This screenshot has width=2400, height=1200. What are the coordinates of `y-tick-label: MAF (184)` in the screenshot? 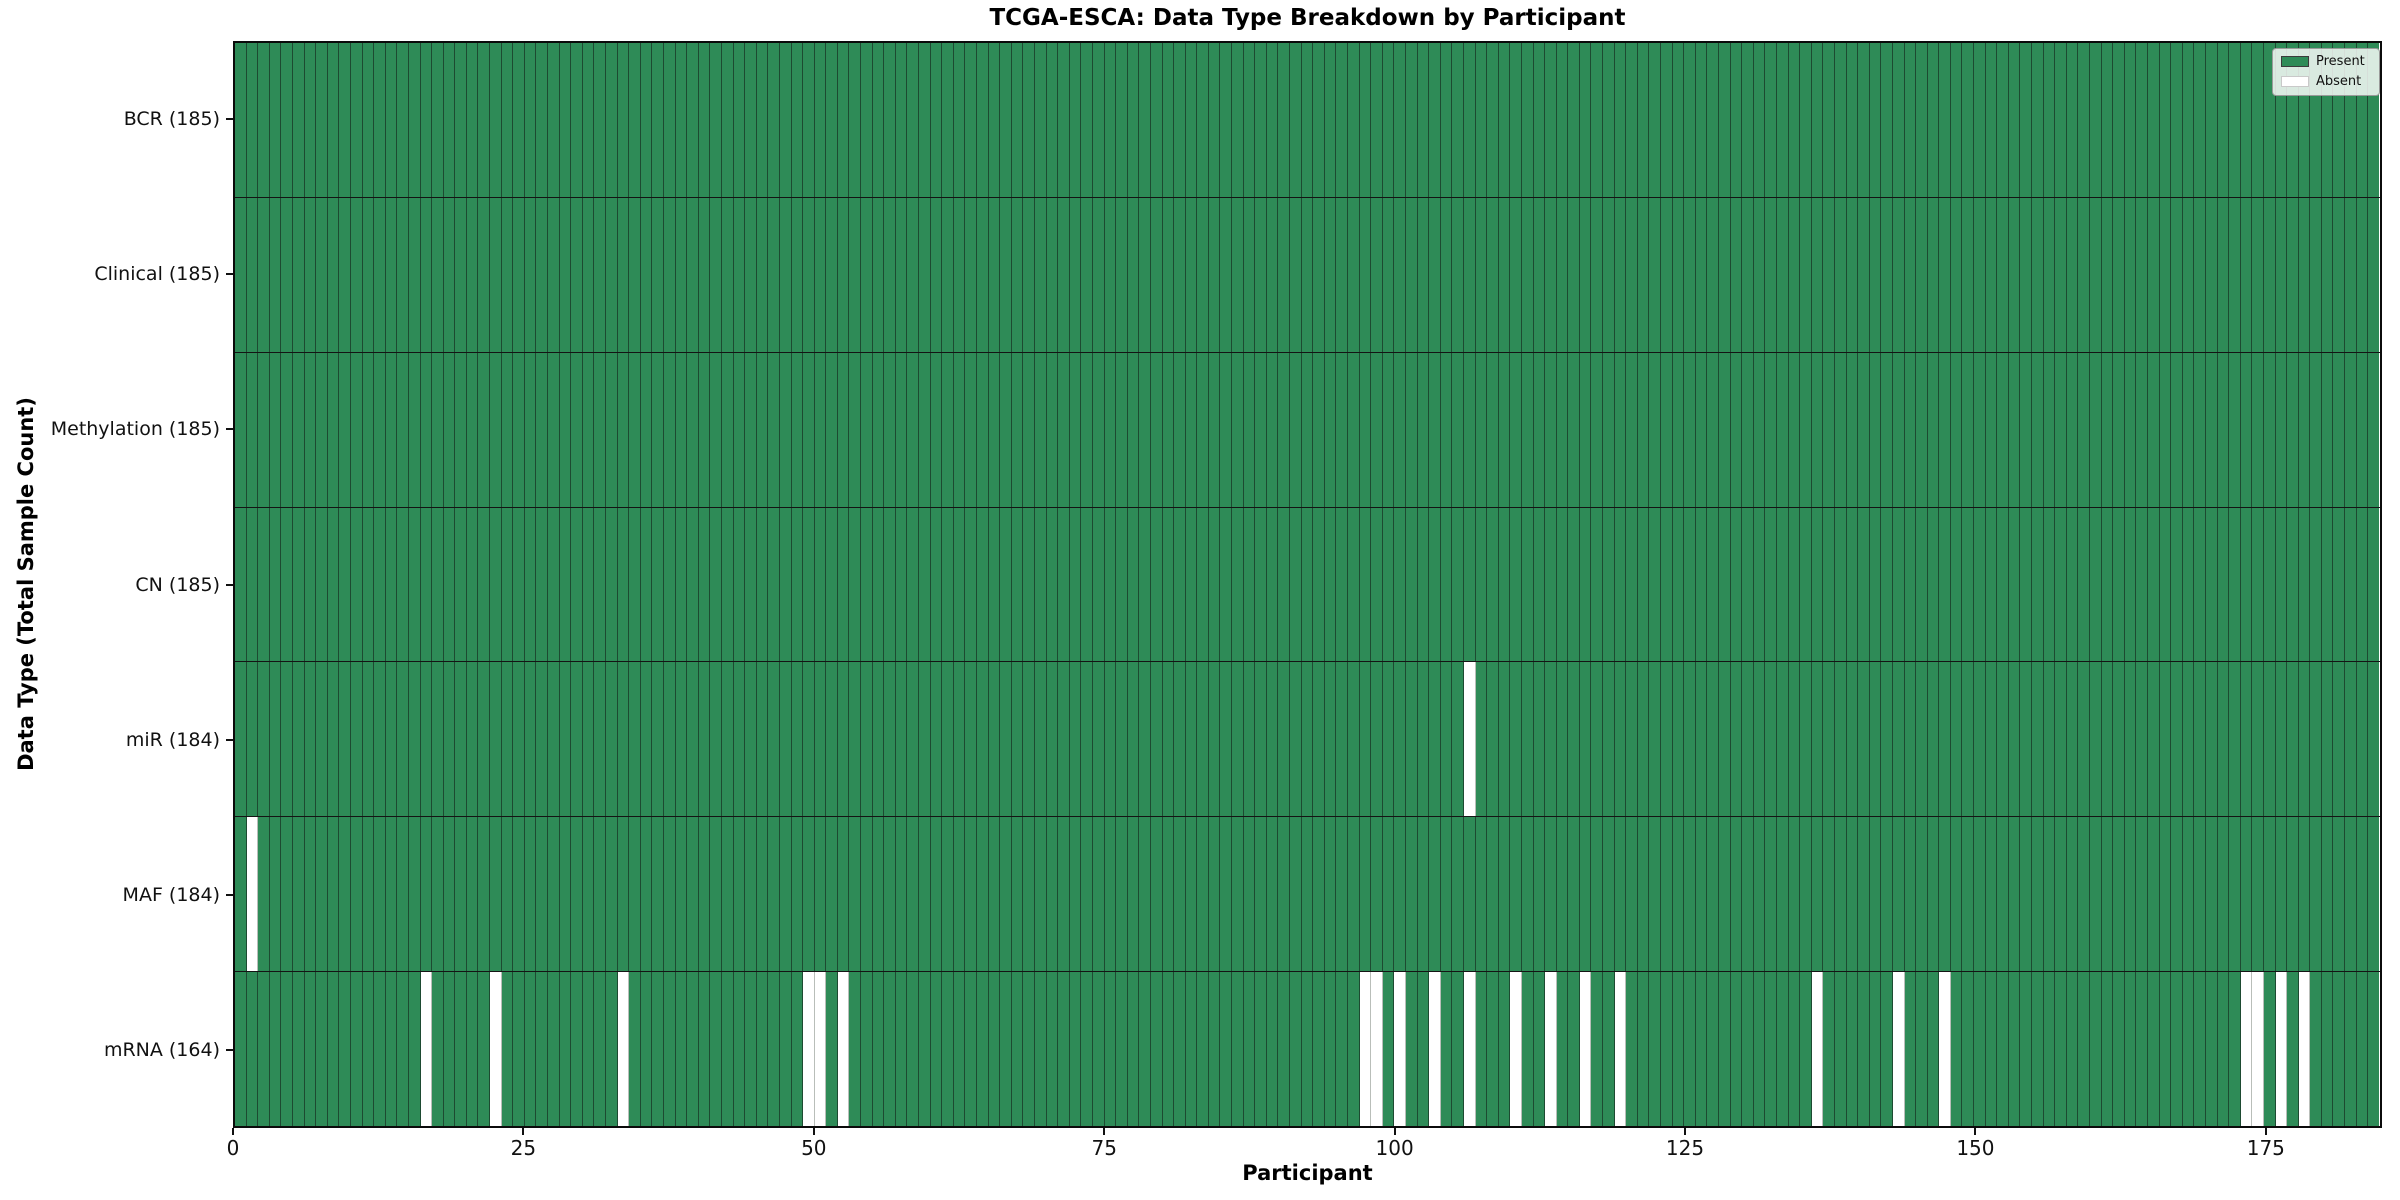 It's located at (171, 895).